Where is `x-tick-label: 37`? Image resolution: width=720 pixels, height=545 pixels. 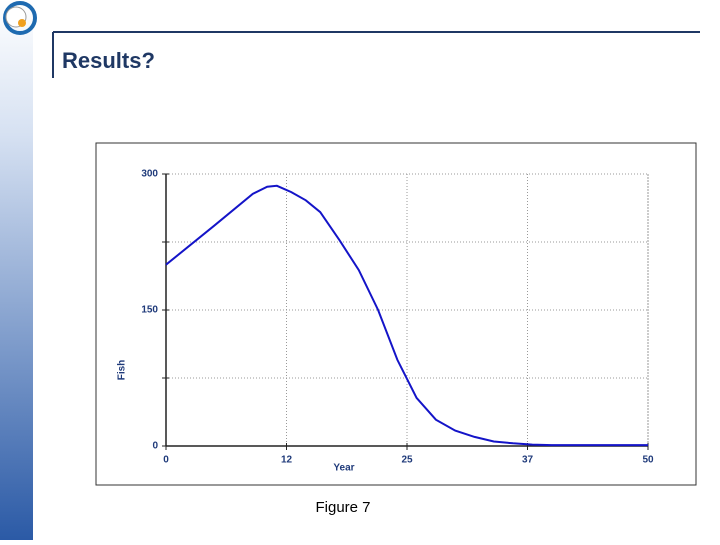
x-tick-label: 37 is located at coordinates (528, 460).